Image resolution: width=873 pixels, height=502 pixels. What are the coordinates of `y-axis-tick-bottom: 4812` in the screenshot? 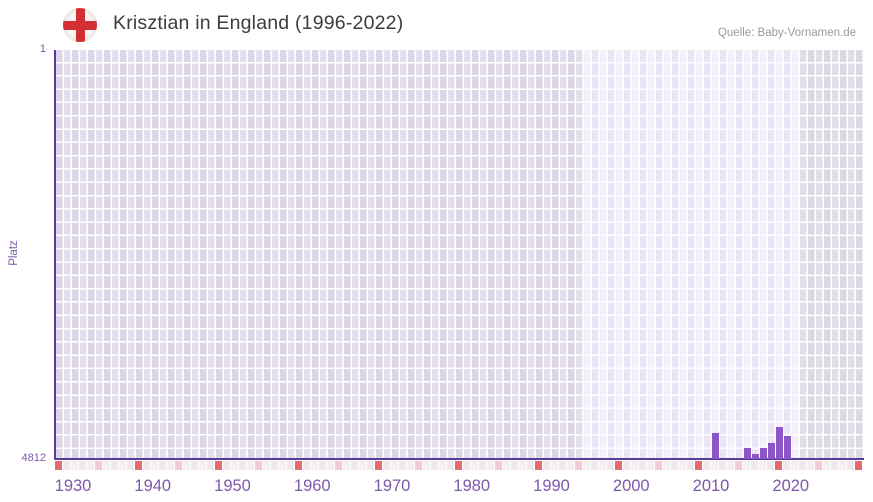 It's located at (33, 458).